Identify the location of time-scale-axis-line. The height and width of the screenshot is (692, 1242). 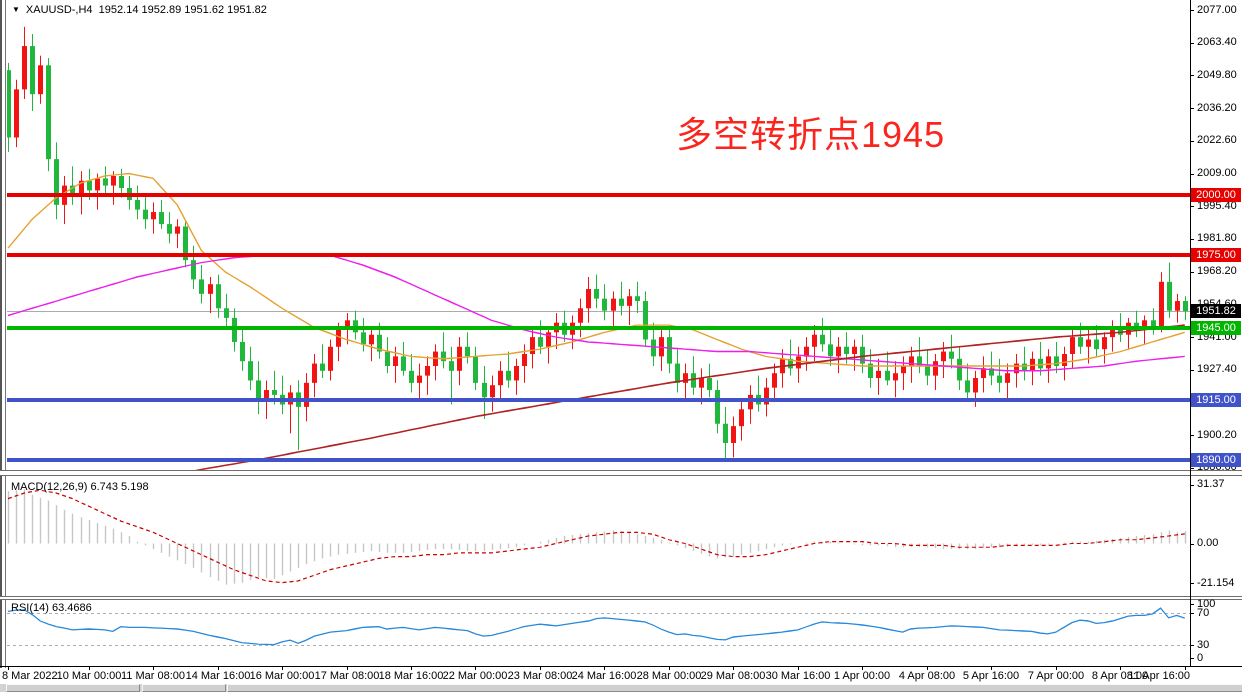
(621, 666).